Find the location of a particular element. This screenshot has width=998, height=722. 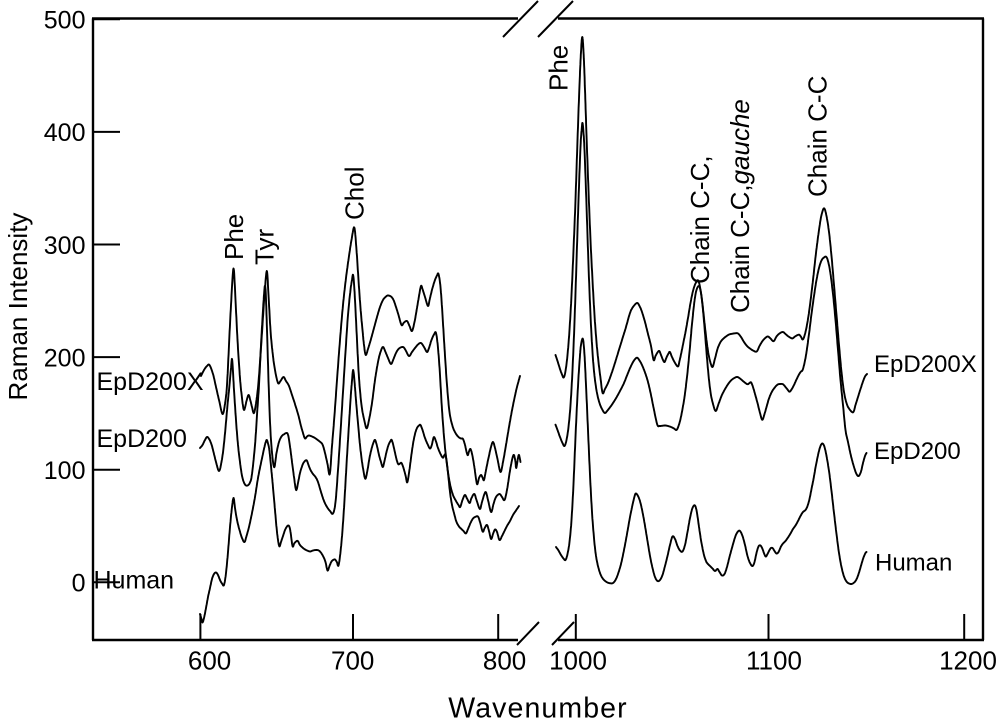

svg-text: 1000 is located at coordinates (578, 661).